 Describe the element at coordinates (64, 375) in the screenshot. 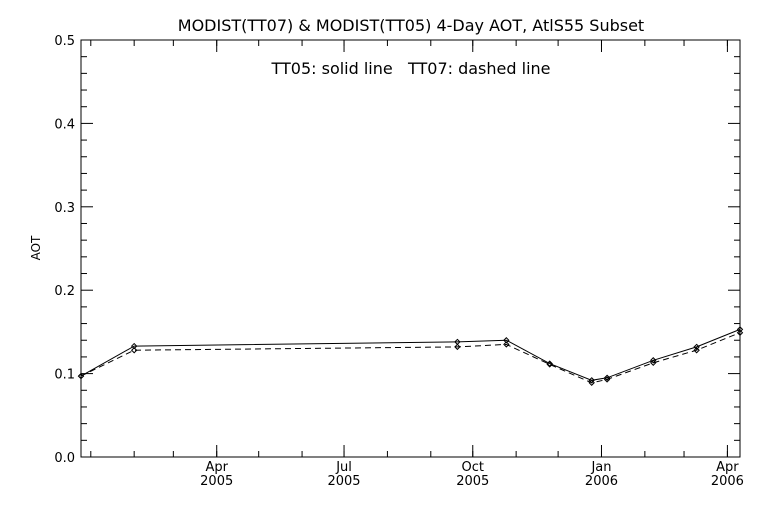

I see `y-tick-label: 0.1` at that location.